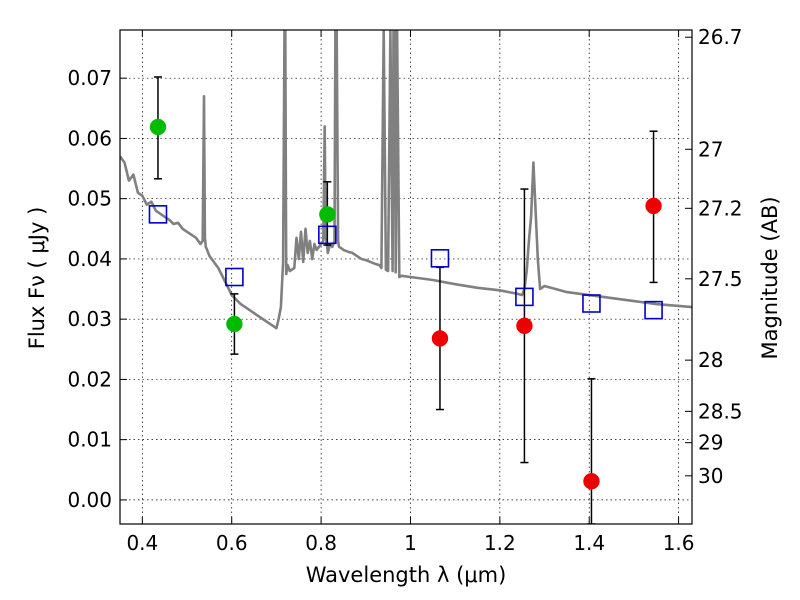  What do you see at coordinates (89, 199) in the screenshot?
I see `y-tick-label: 0.05` at bounding box center [89, 199].